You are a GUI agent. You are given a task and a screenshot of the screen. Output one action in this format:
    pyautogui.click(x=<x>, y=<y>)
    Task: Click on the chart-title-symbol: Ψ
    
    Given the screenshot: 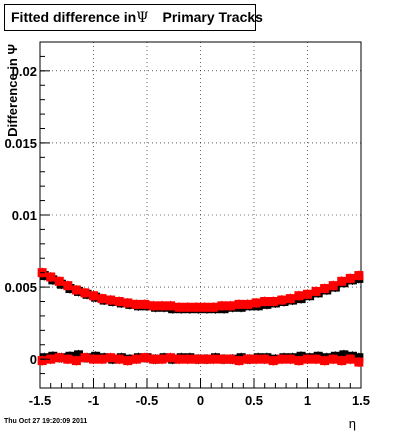 What is the action you would take?
    pyautogui.click(x=142, y=18)
    